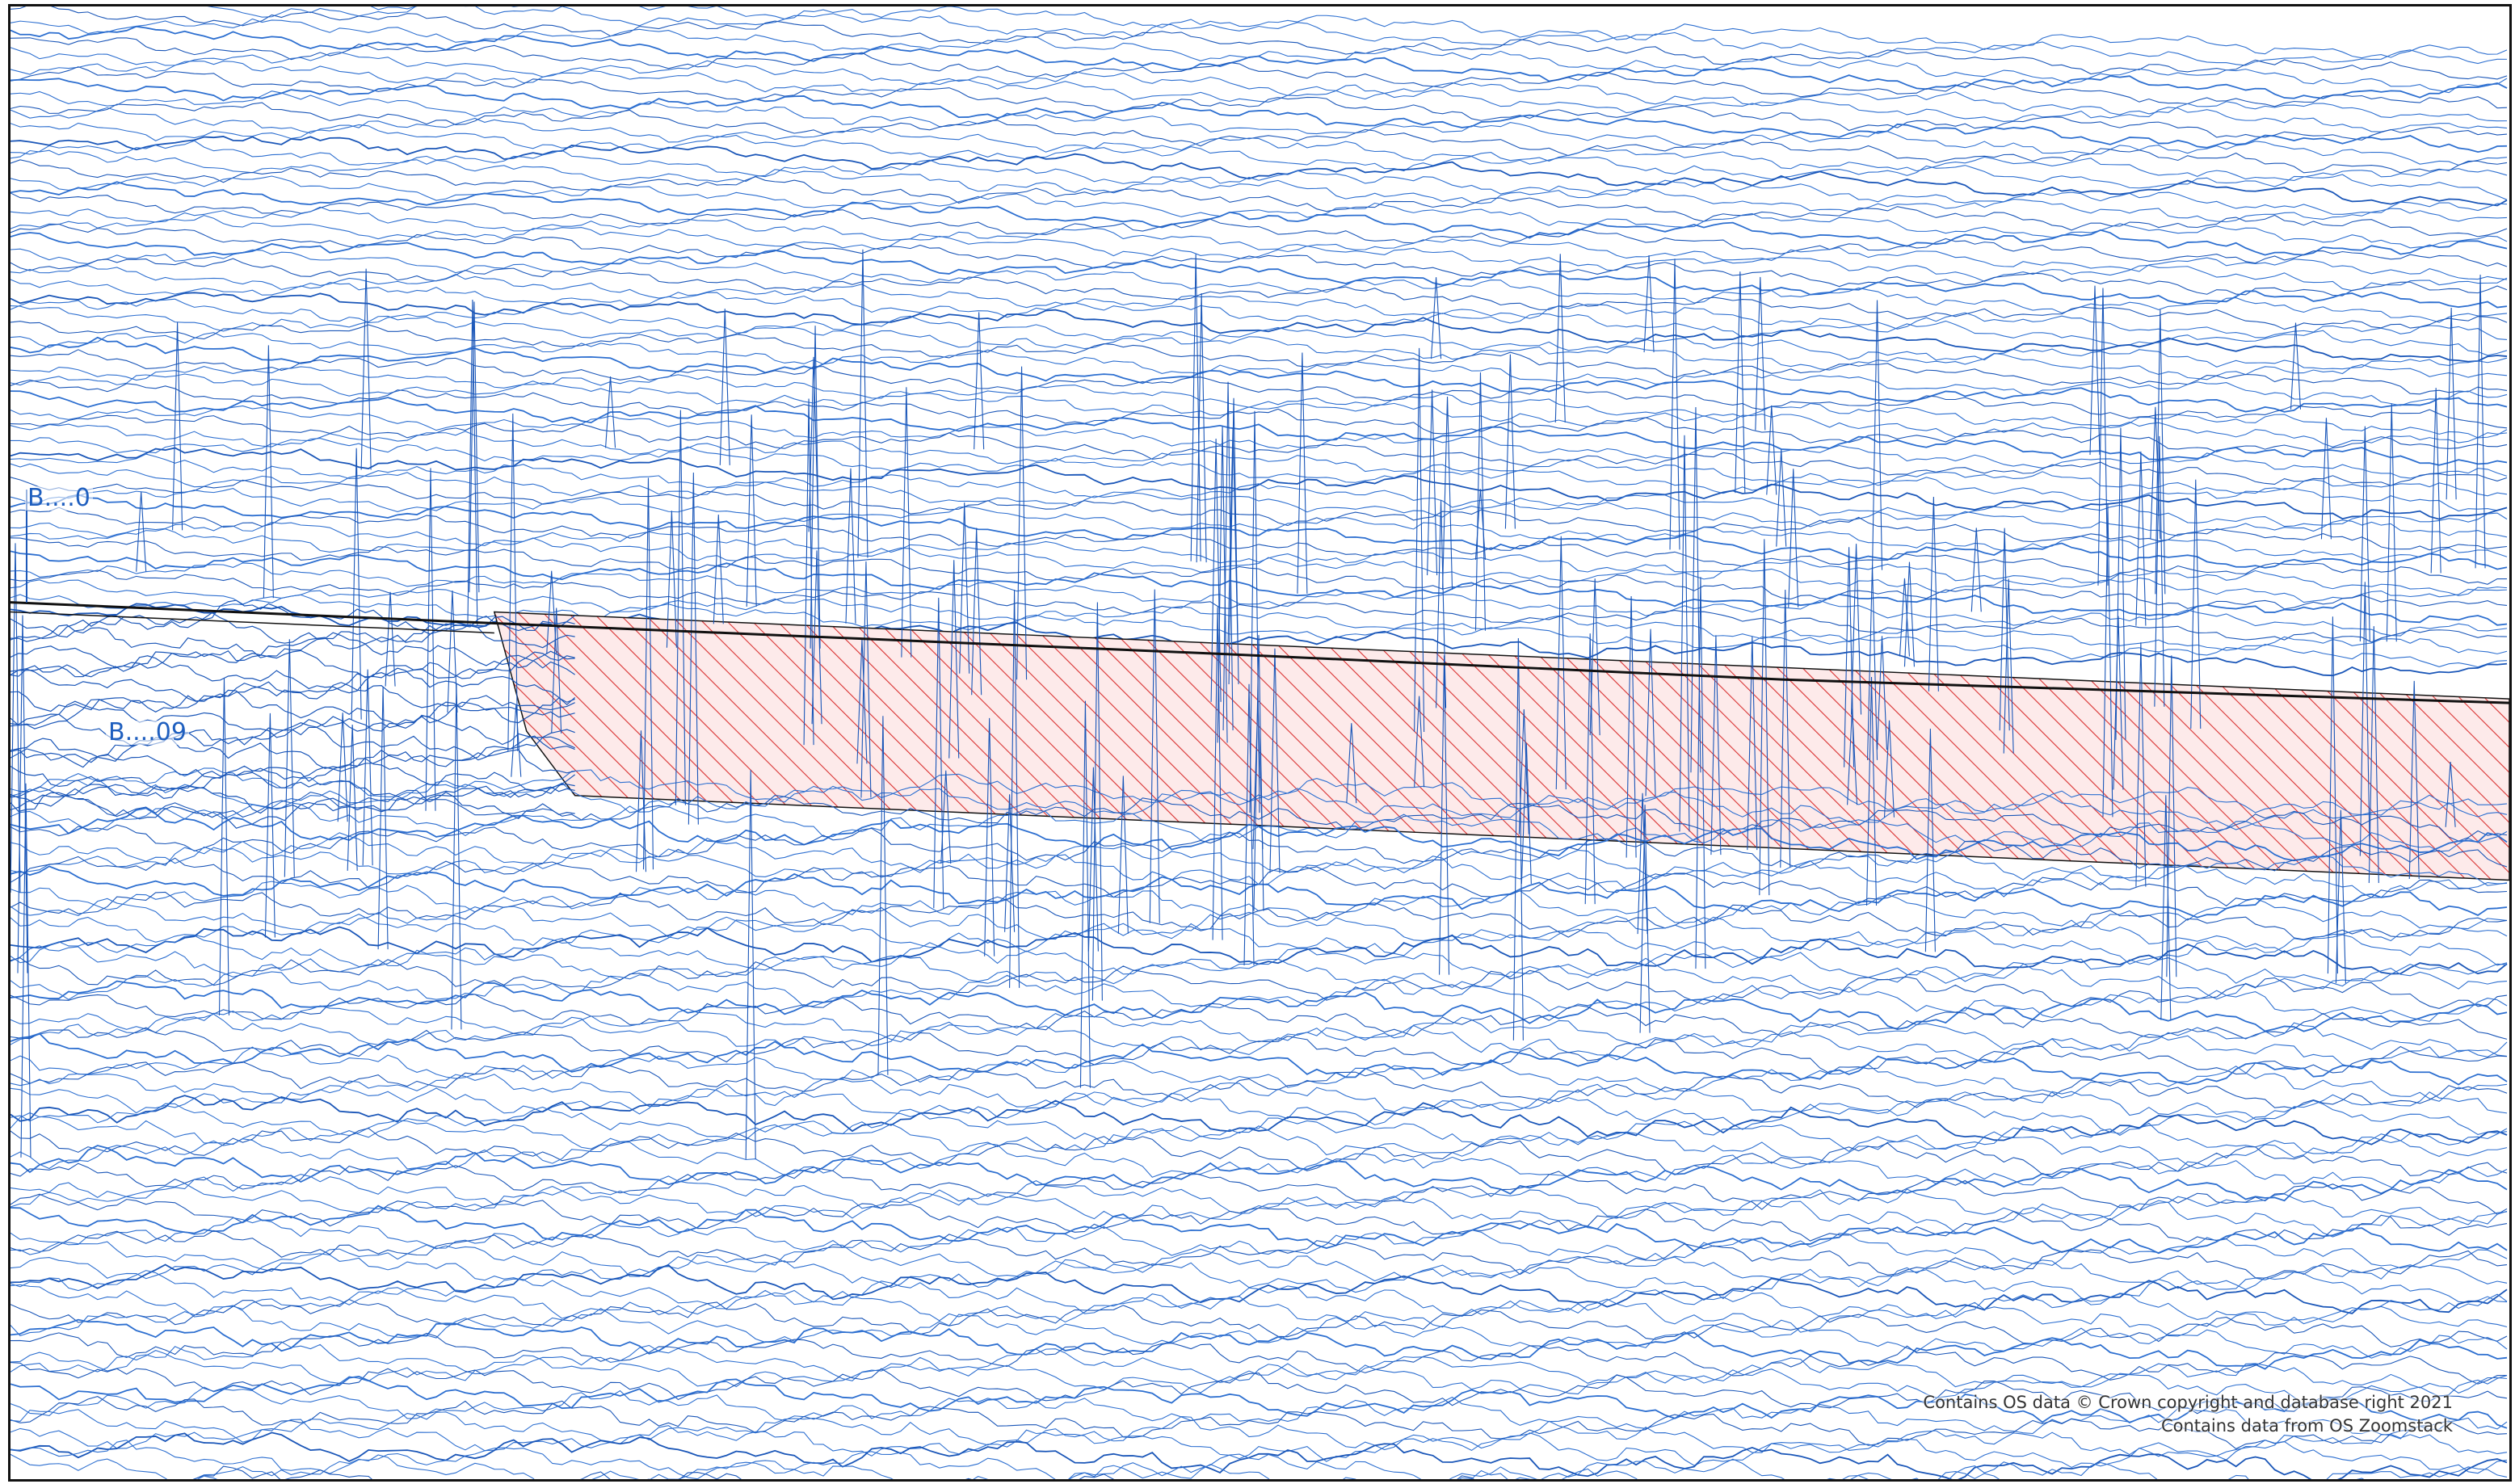 Image resolution: width=2515 pixels, height=1484 pixels. What do you see at coordinates (59, 499) in the screenshot?
I see `contour-elevation-label-upper: B....0` at bounding box center [59, 499].